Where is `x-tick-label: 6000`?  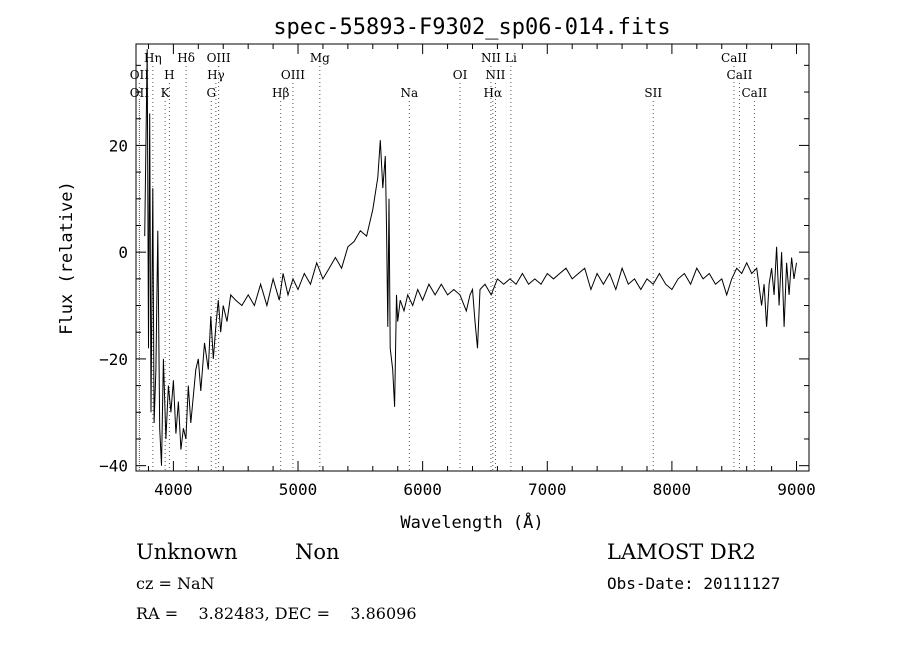
x-tick-label: 6000 is located at coordinates (422, 489).